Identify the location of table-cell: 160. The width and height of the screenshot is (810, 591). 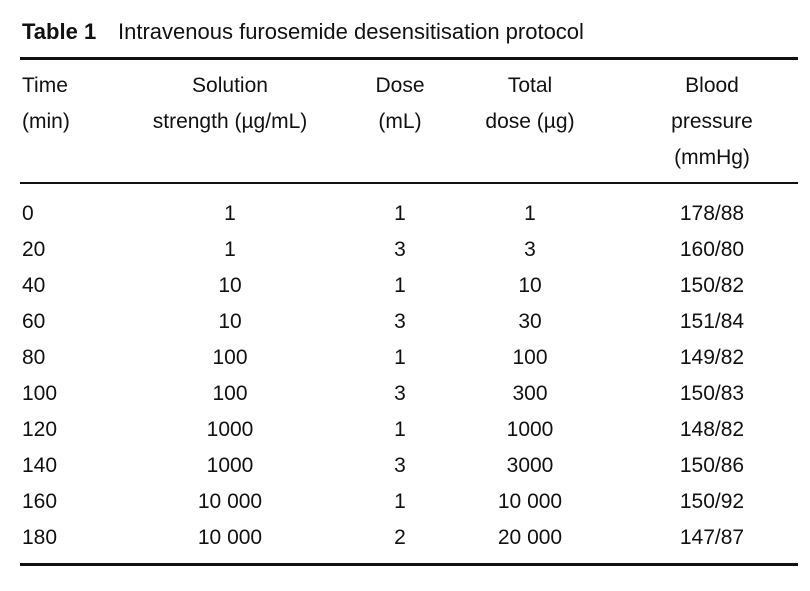
(40, 501).